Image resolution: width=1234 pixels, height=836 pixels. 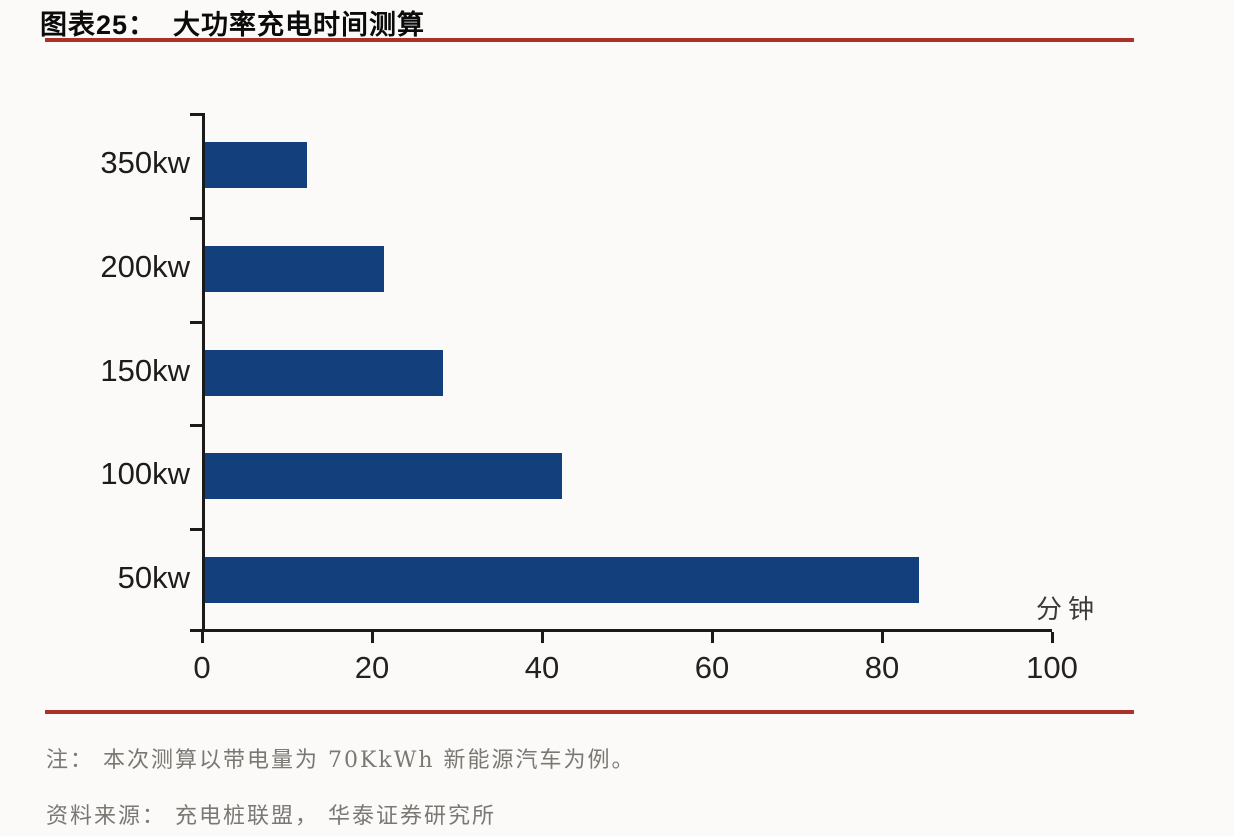 I want to click on bar-200kw, so click(x=294, y=268).